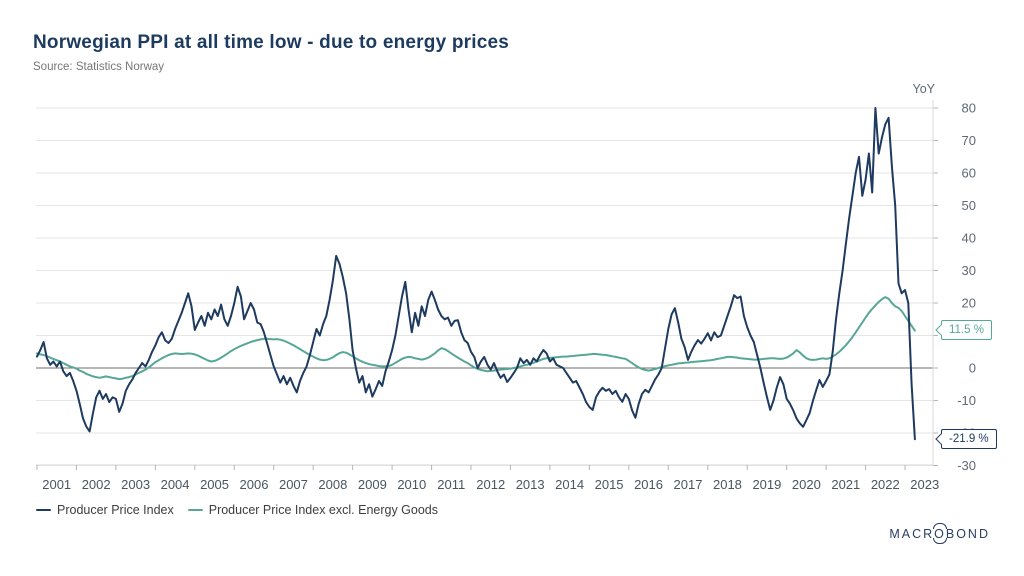  What do you see at coordinates (135, 484) in the screenshot?
I see `x-tick-label: 2003` at bounding box center [135, 484].